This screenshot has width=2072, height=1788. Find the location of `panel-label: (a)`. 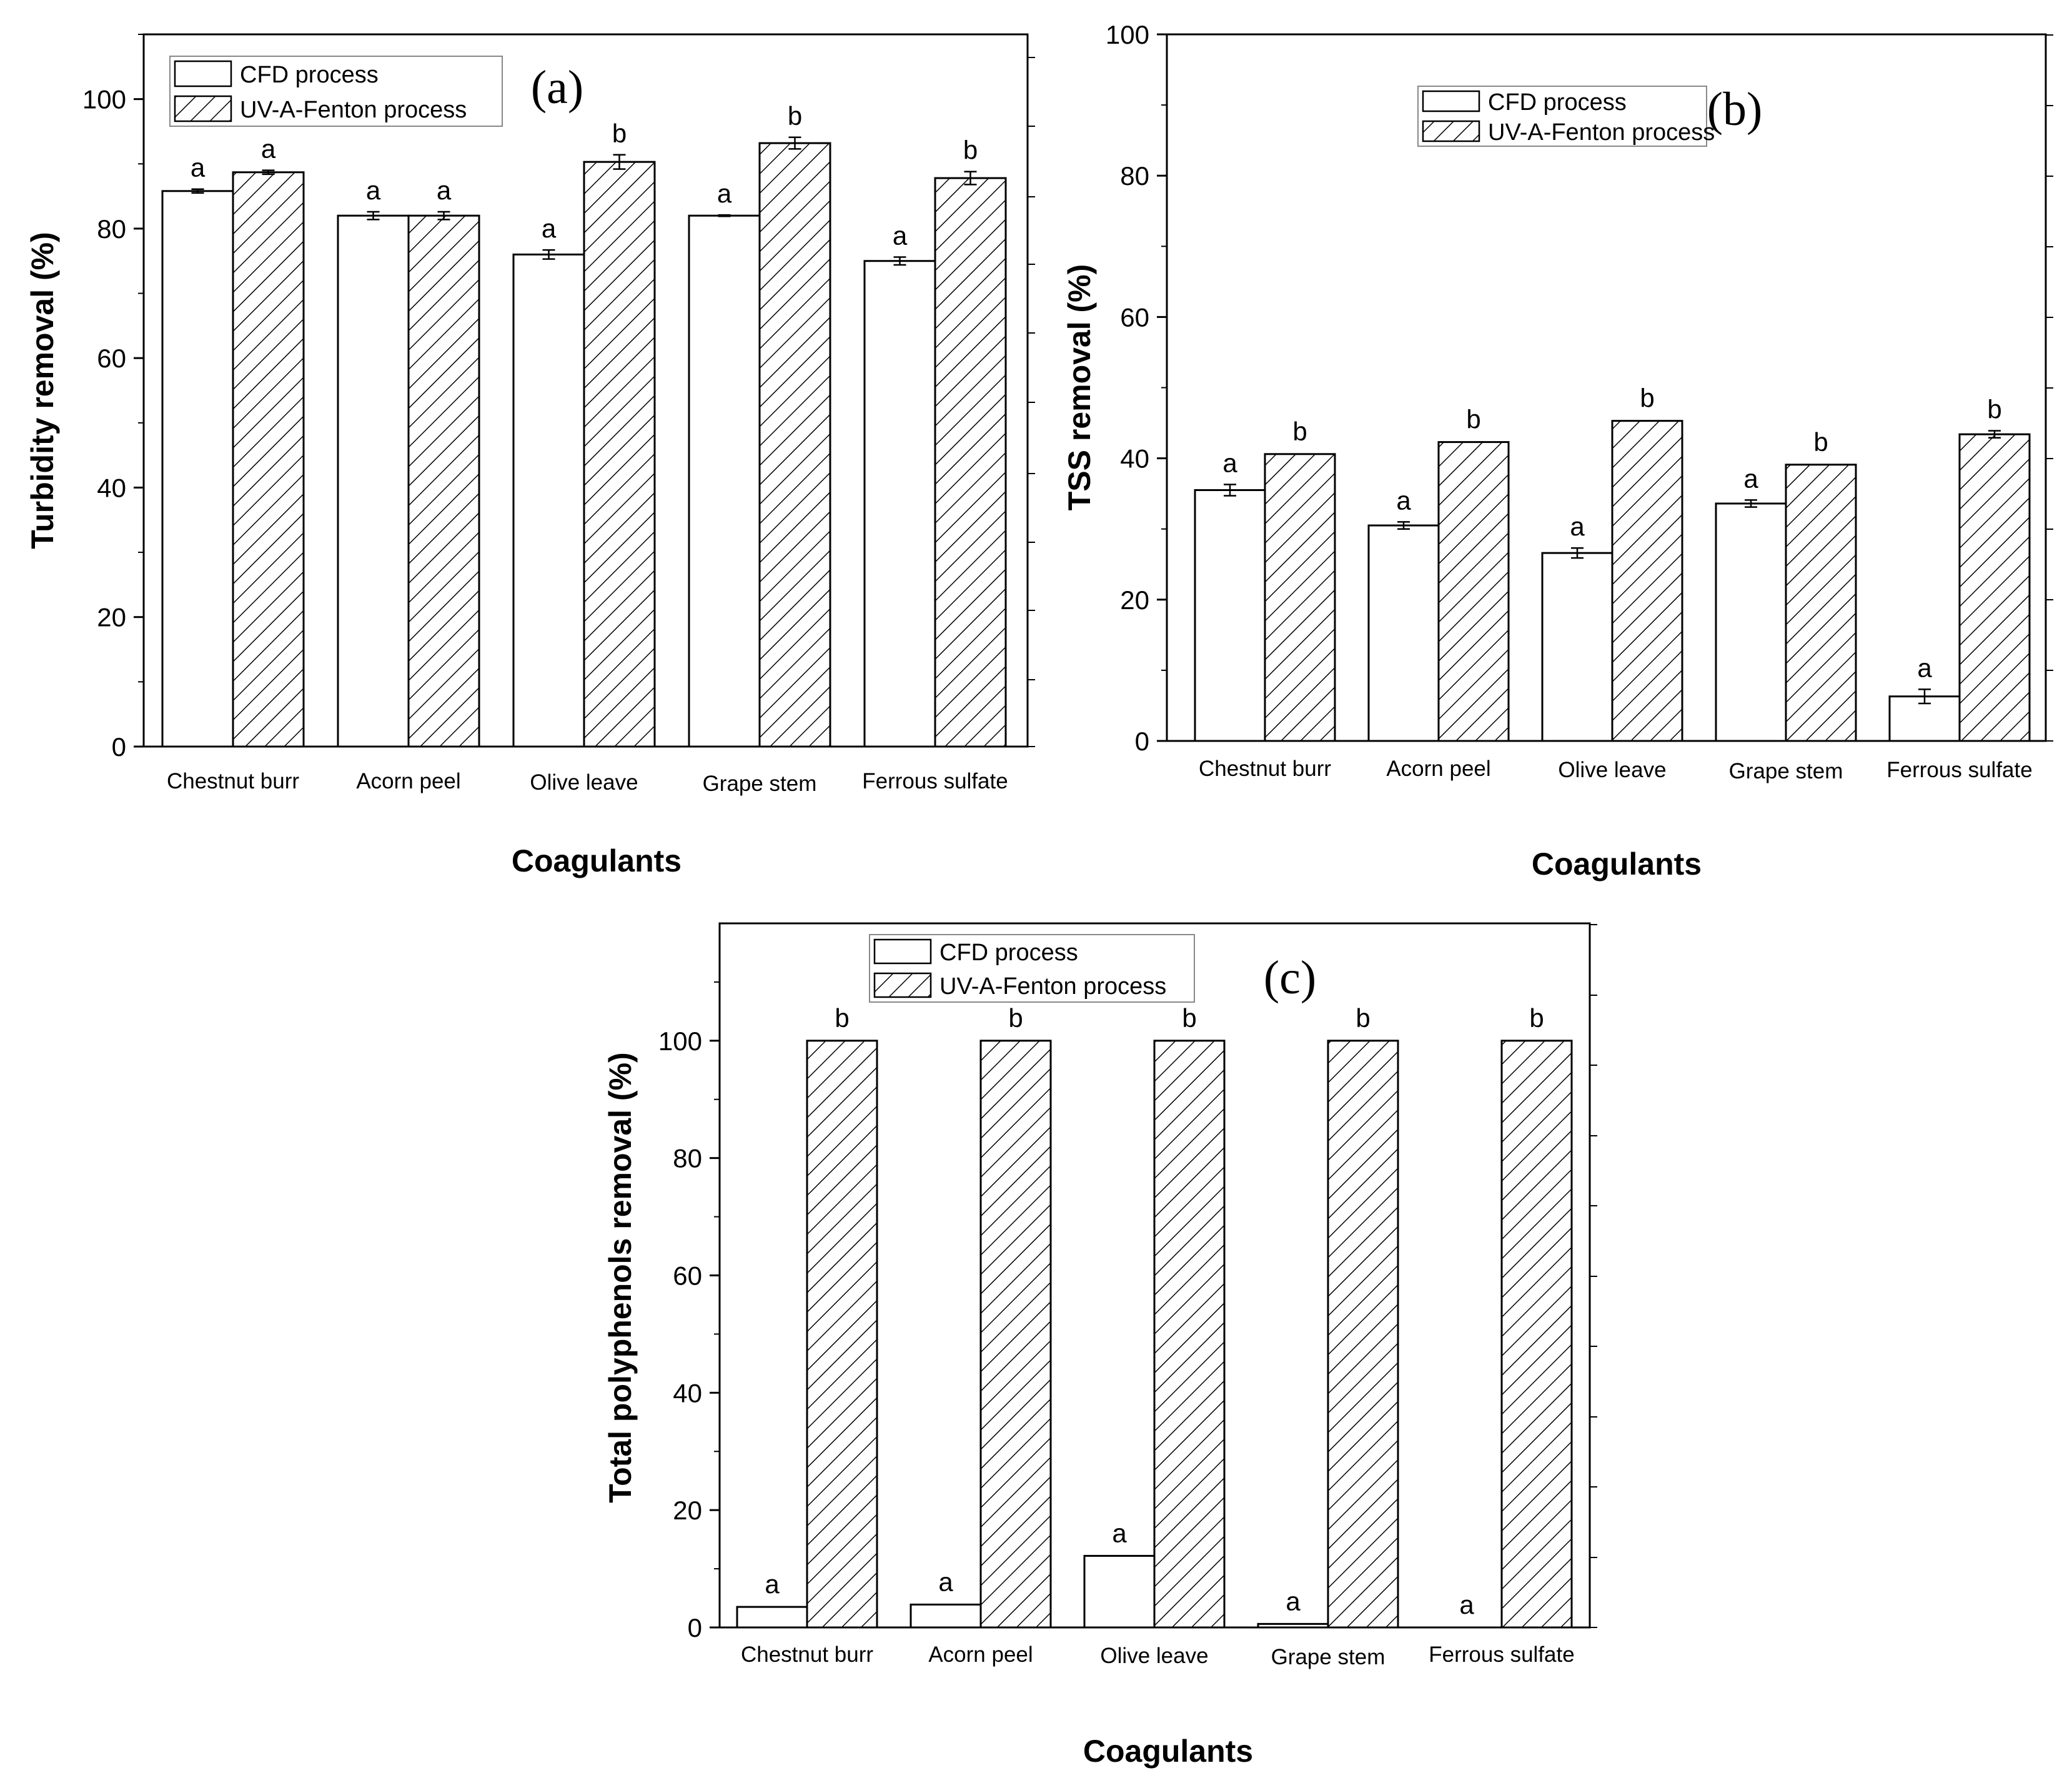

panel-label: (a) is located at coordinates (557, 87).